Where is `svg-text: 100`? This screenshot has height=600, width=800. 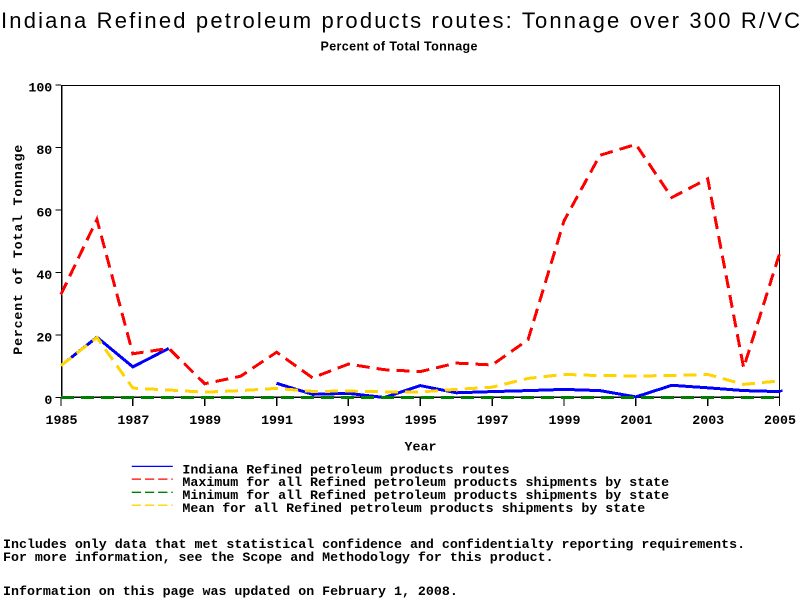
svg-text: 100 is located at coordinates (40, 87).